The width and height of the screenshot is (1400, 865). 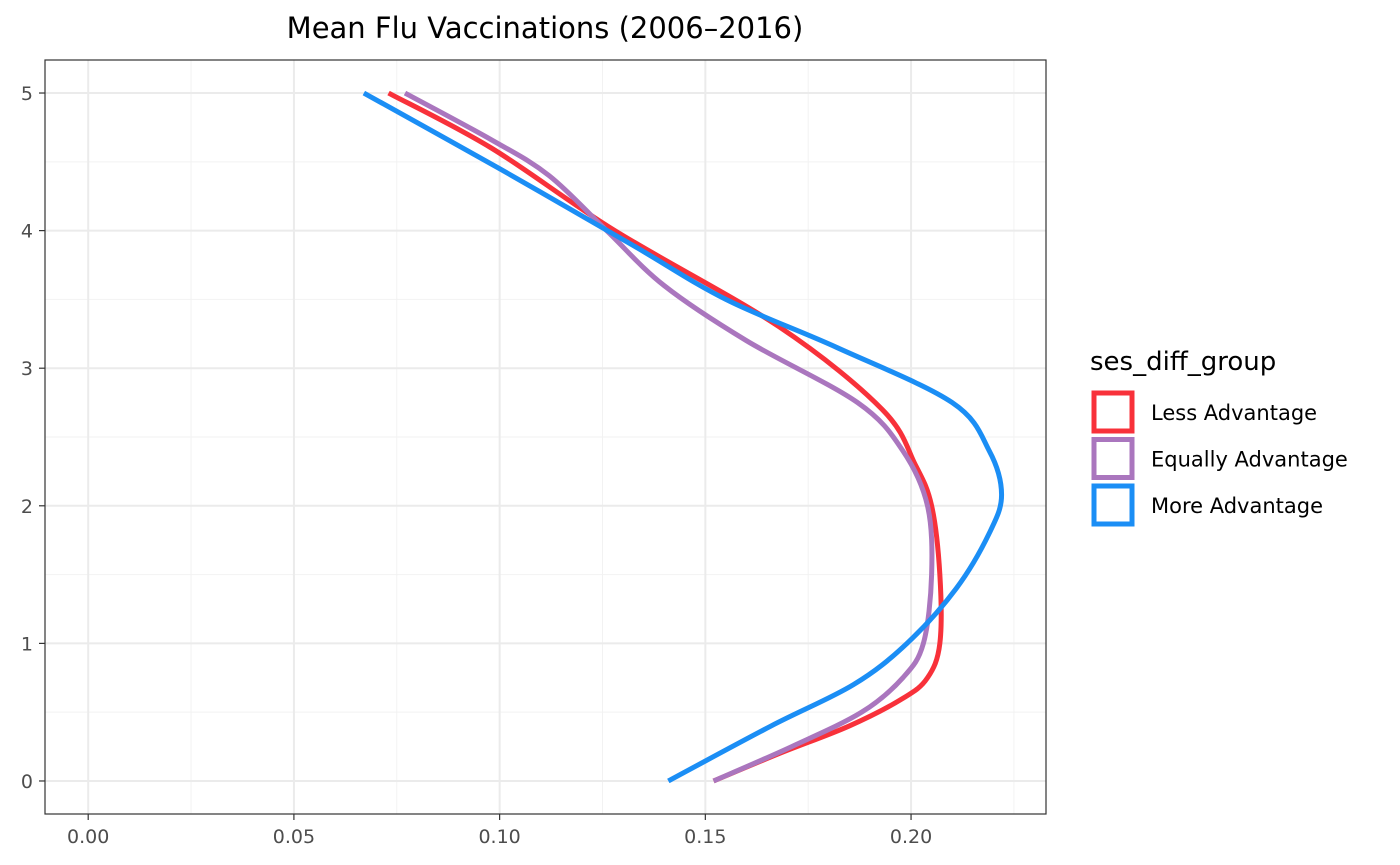 What do you see at coordinates (33, 438) in the screenshot?
I see `y-axis: 0 1 2 3 4 5` at bounding box center [33, 438].